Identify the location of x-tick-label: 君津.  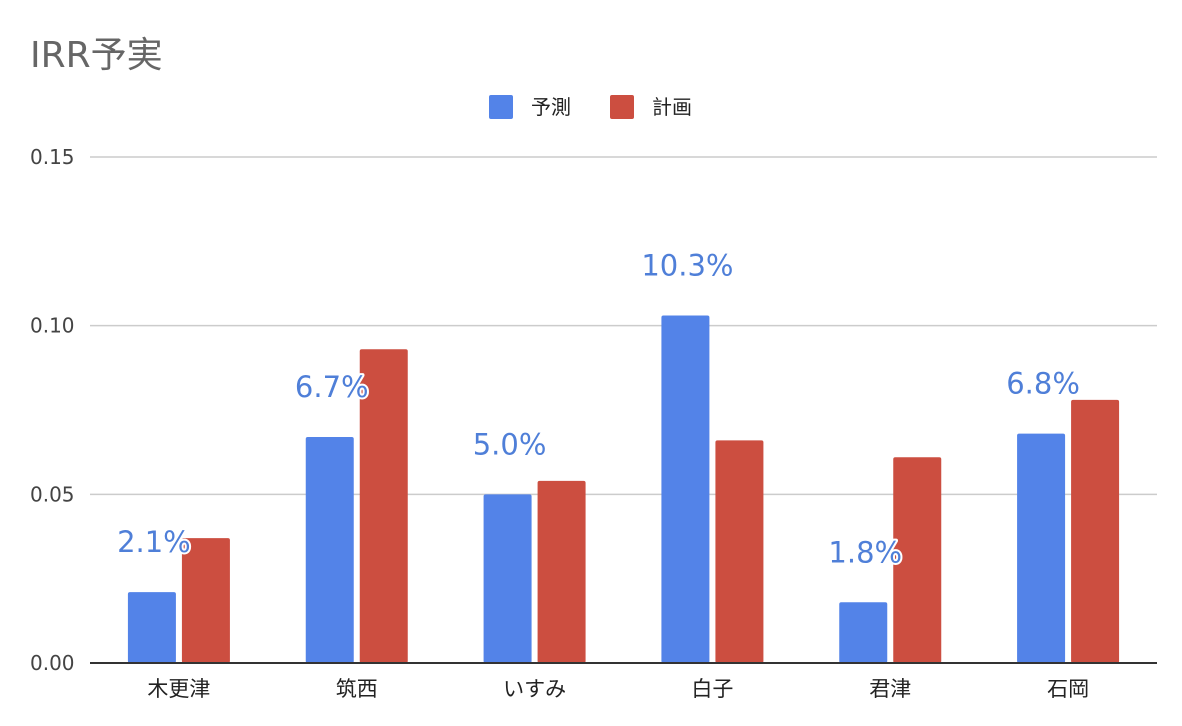
(890, 689).